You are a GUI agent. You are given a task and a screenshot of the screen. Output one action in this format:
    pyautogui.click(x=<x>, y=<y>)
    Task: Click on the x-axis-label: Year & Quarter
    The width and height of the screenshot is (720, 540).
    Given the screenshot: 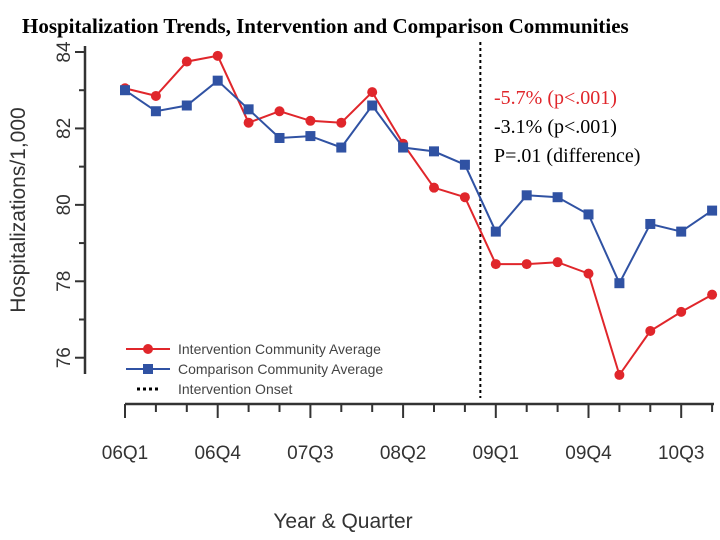 What is the action you would take?
    pyautogui.click(x=342, y=521)
    